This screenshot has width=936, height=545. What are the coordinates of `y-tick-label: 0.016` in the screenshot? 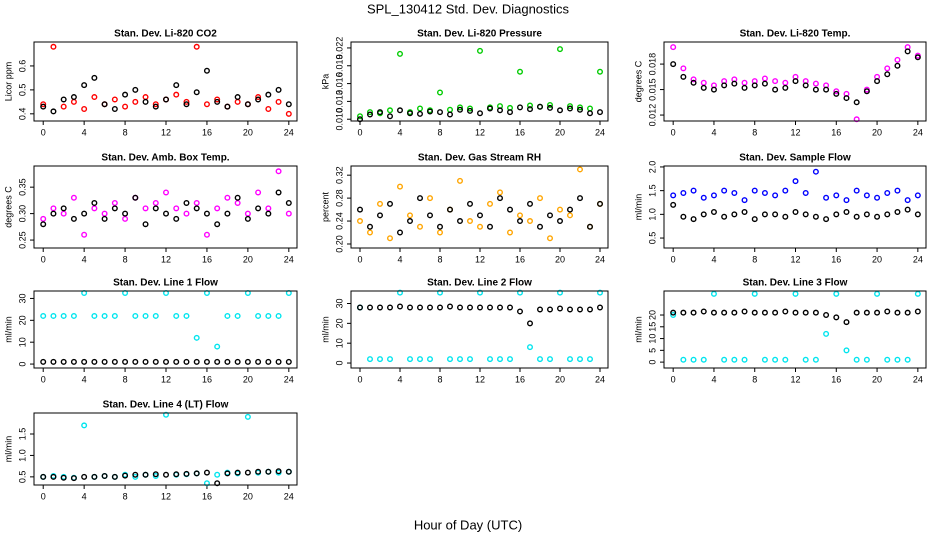 It's located at (339, 83).